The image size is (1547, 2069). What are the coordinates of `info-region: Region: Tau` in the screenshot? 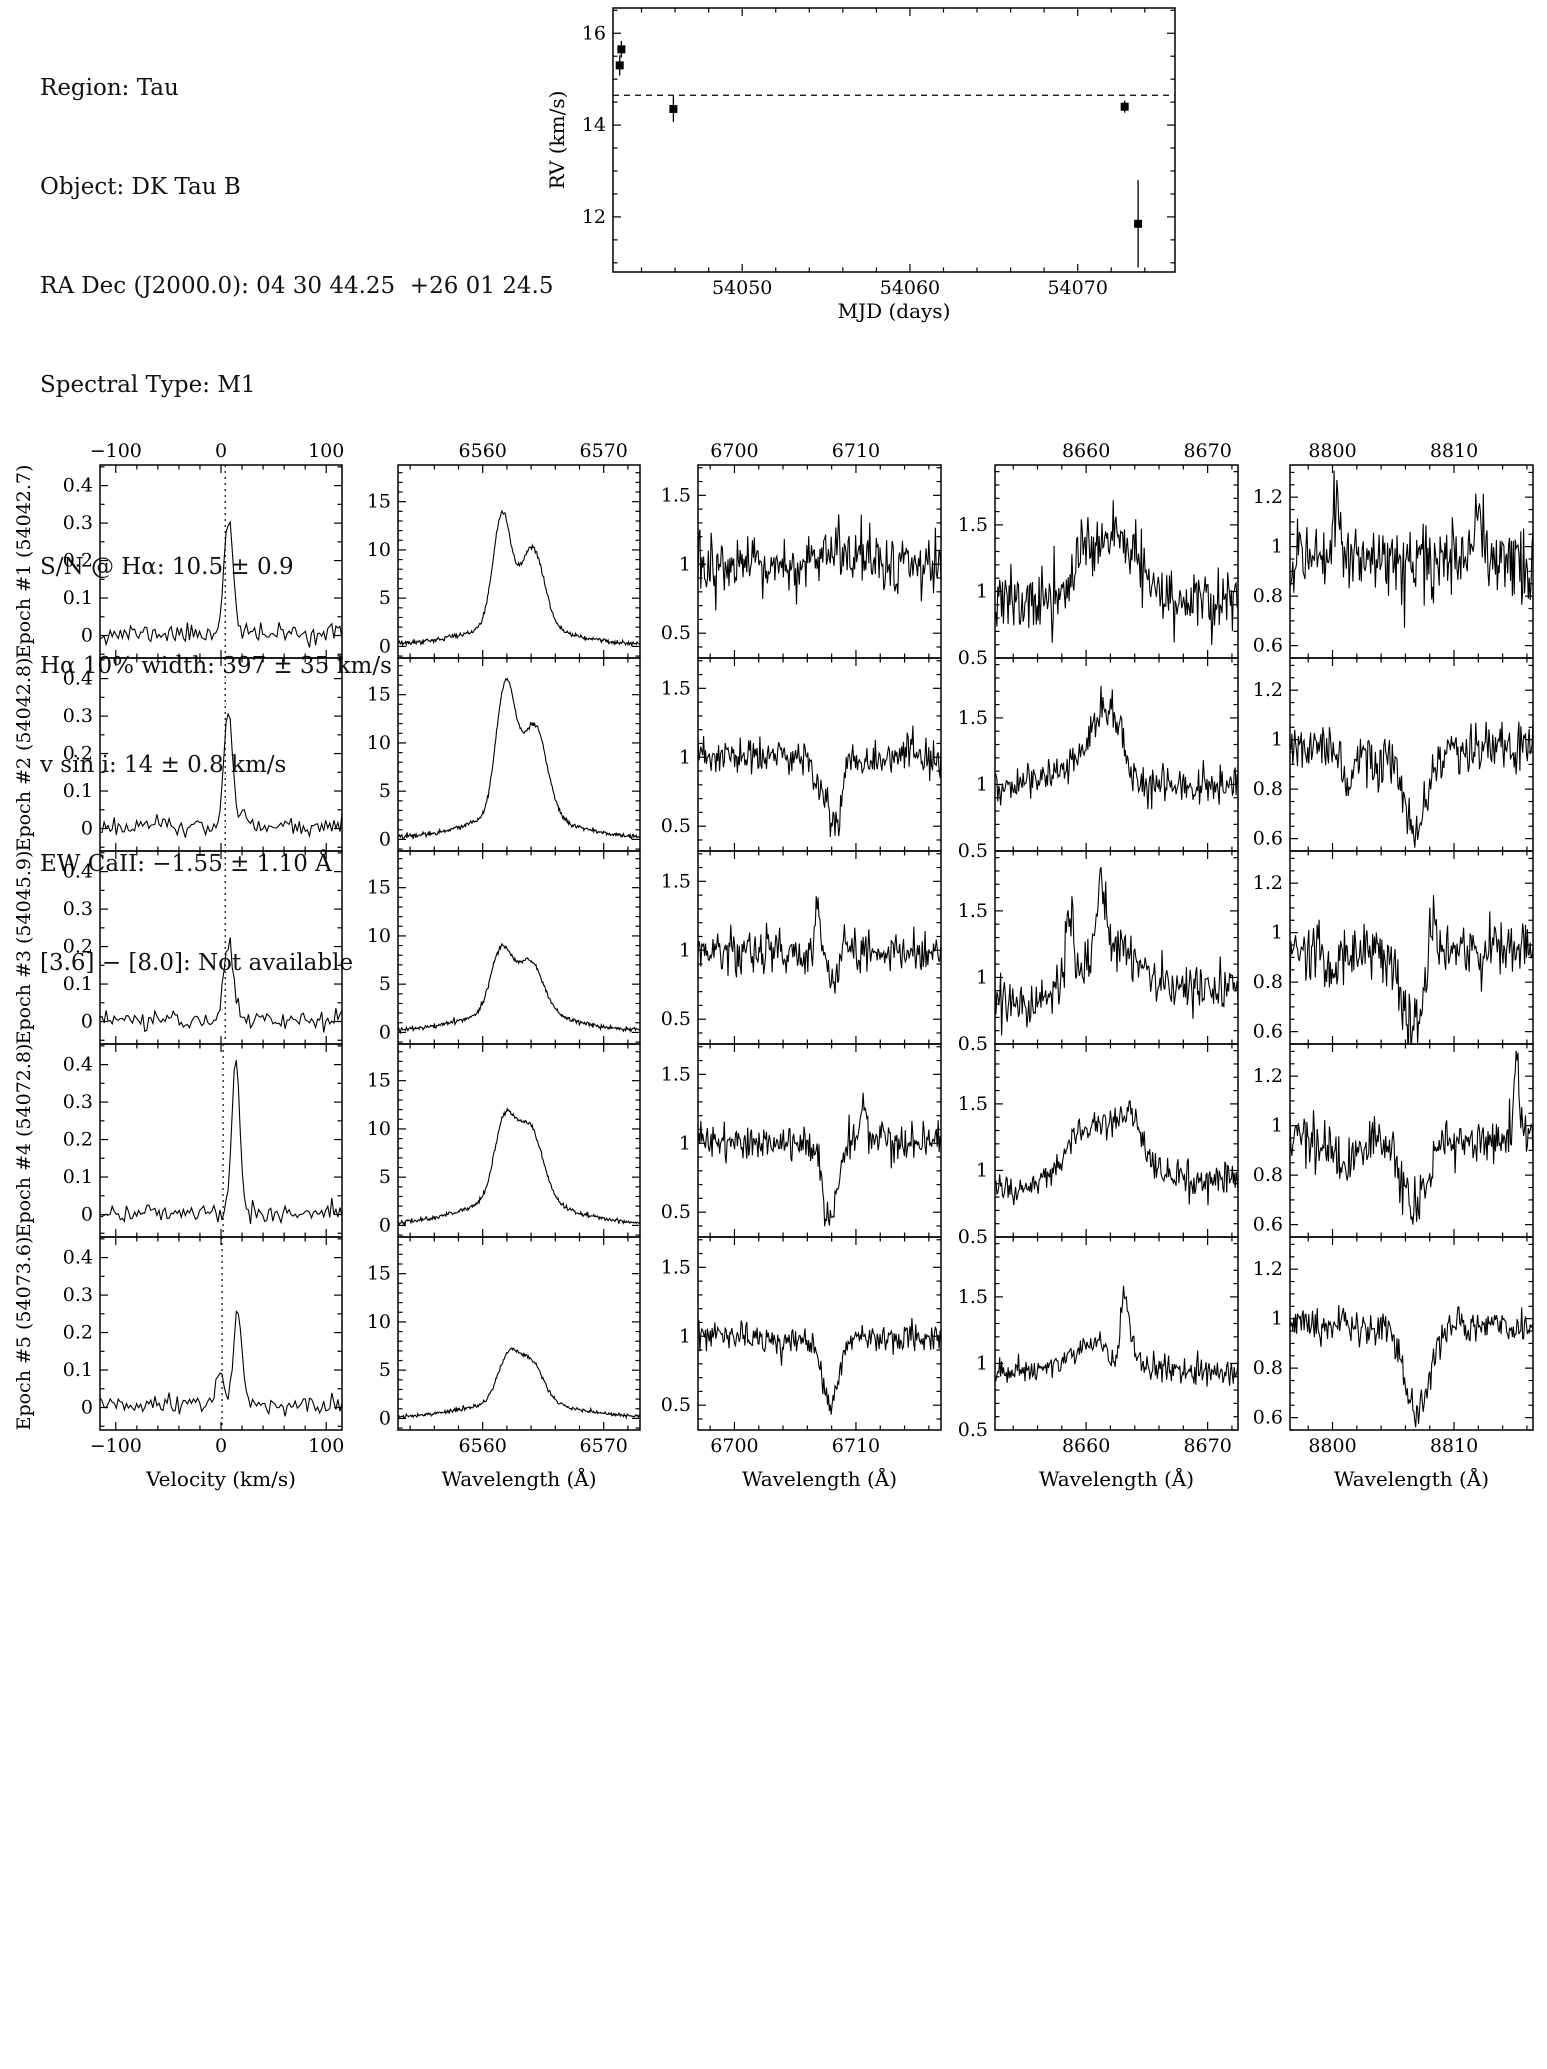 It's located at (109, 88).